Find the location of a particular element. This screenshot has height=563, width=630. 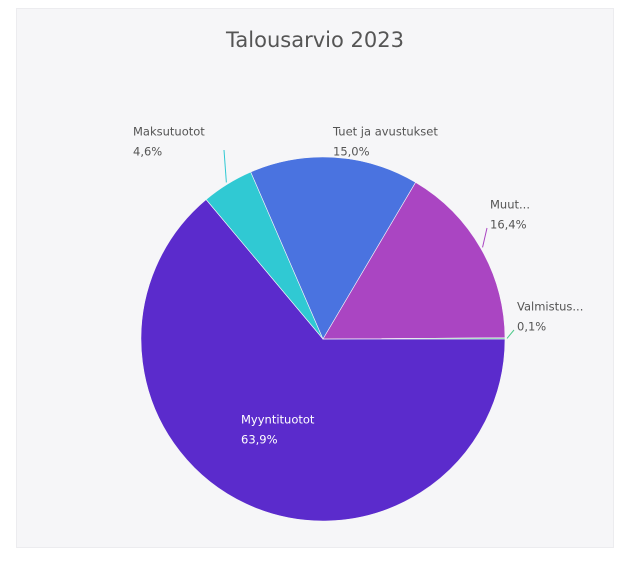

slice-value-label: 15,0% is located at coordinates (351, 152).